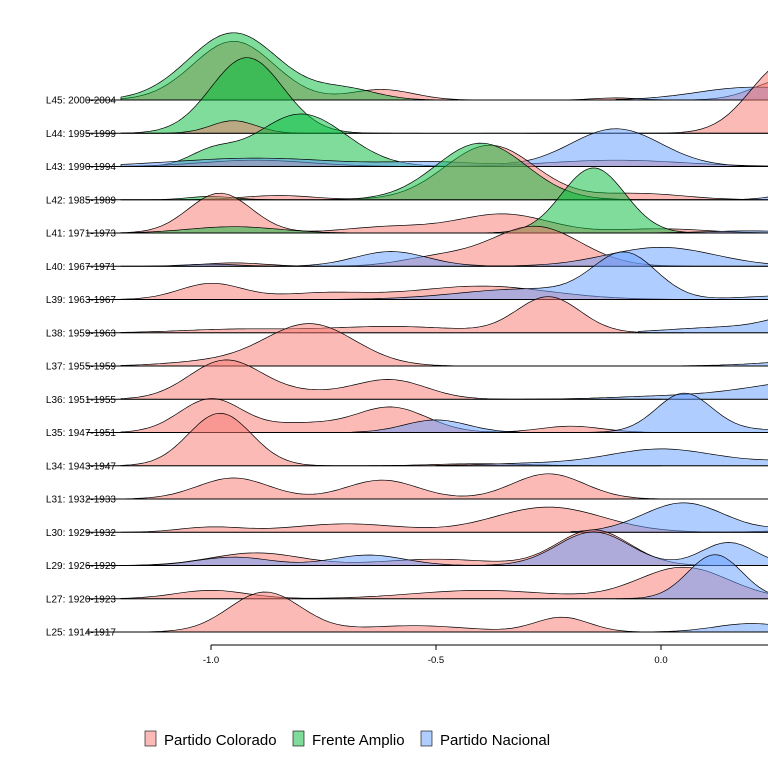 The image size is (768, 768). I want to click on density-partido-nacional-l35, so click(534, 412).